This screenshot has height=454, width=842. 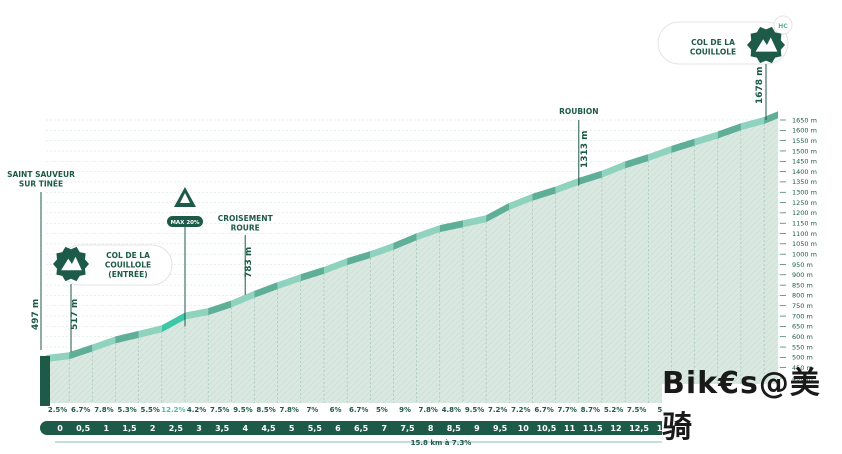 I want to click on x-tick-label: 7, so click(x=385, y=428).